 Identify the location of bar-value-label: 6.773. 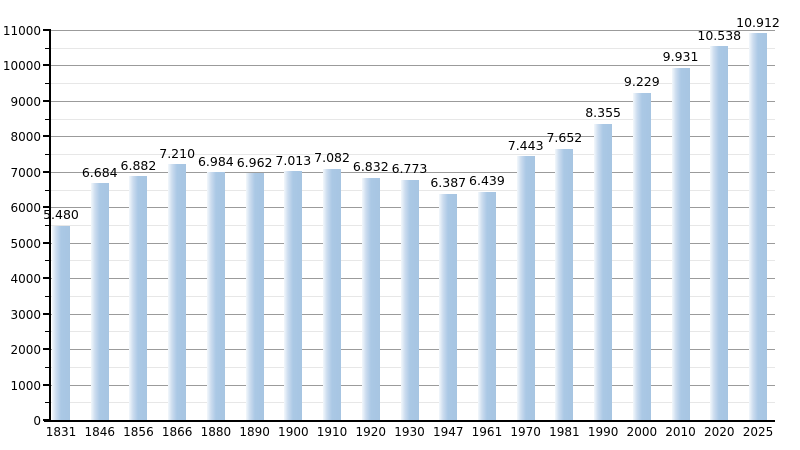
(409, 169).